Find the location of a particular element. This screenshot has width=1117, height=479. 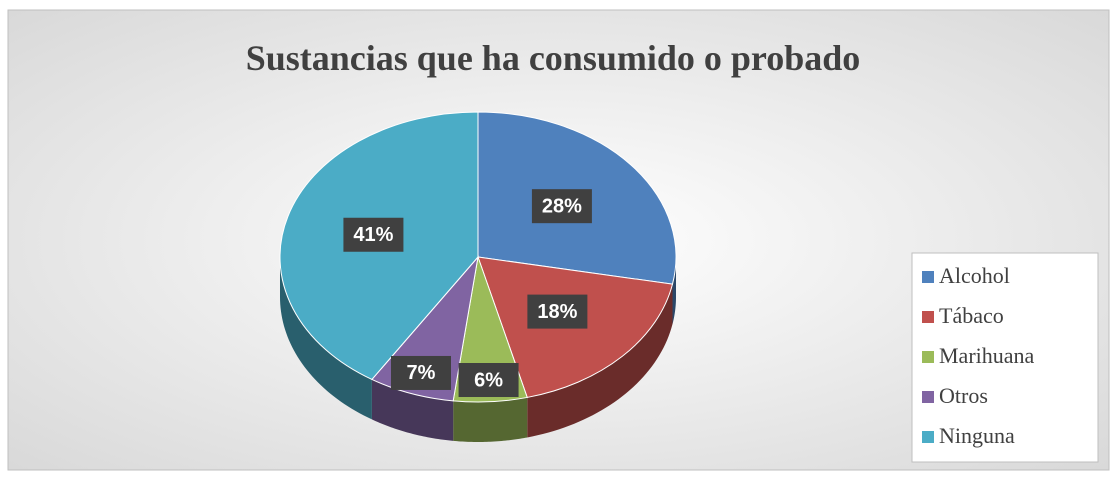

data-label: 6% is located at coordinates (488, 380).